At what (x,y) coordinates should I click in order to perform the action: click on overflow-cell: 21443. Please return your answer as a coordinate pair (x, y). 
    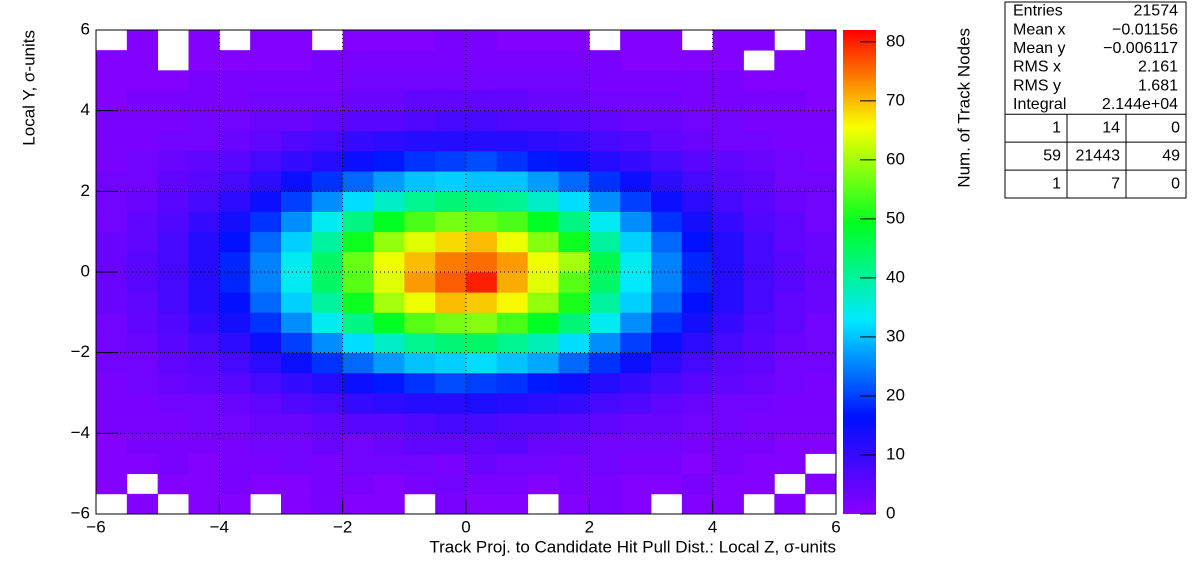
    Looking at the image, I should click on (1098, 155).